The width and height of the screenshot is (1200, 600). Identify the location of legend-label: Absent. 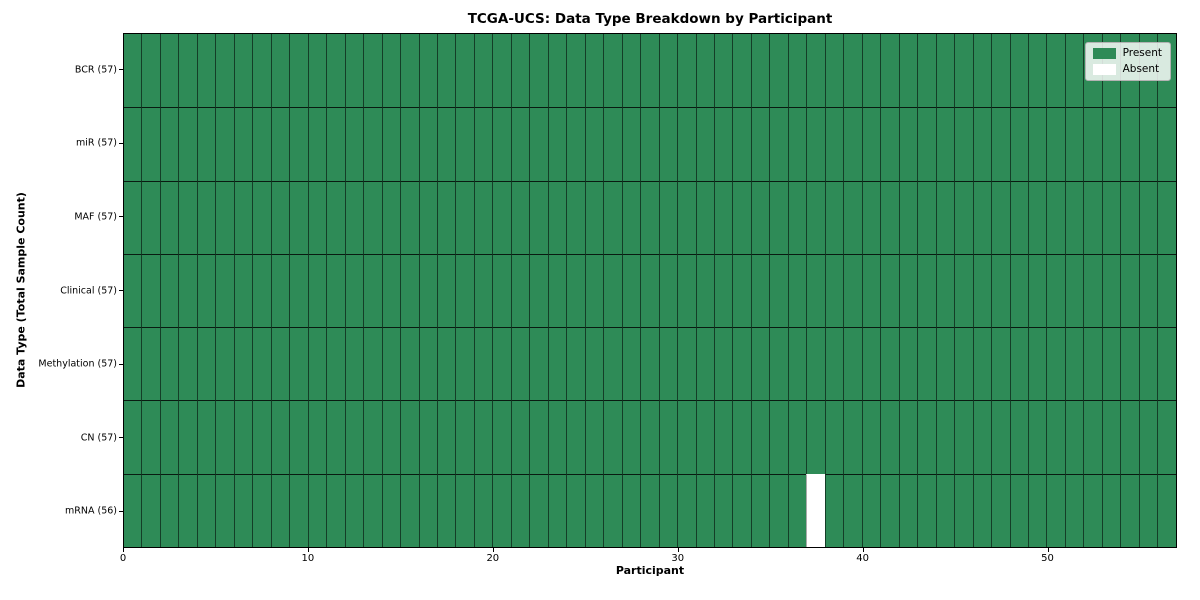
(1141, 69).